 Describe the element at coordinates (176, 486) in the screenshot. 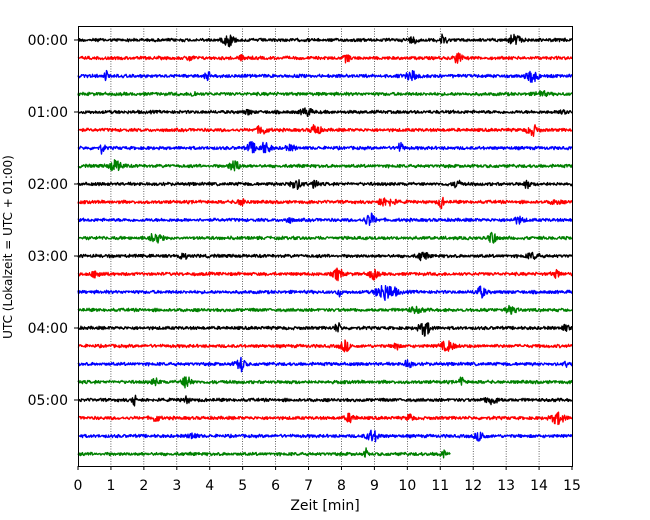

I see `x-tick-label: 3` at that location.